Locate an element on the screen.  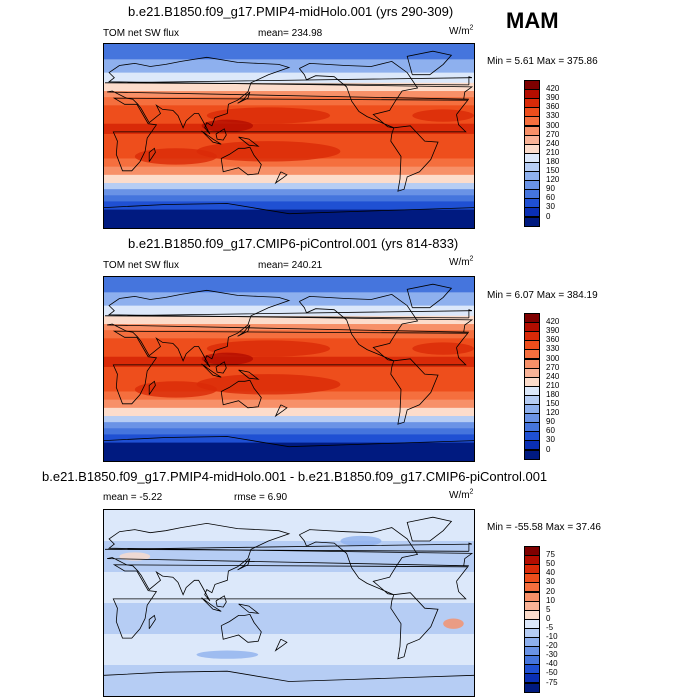
colorbar-tick-label: -75 is located at coordinates (552, 682).